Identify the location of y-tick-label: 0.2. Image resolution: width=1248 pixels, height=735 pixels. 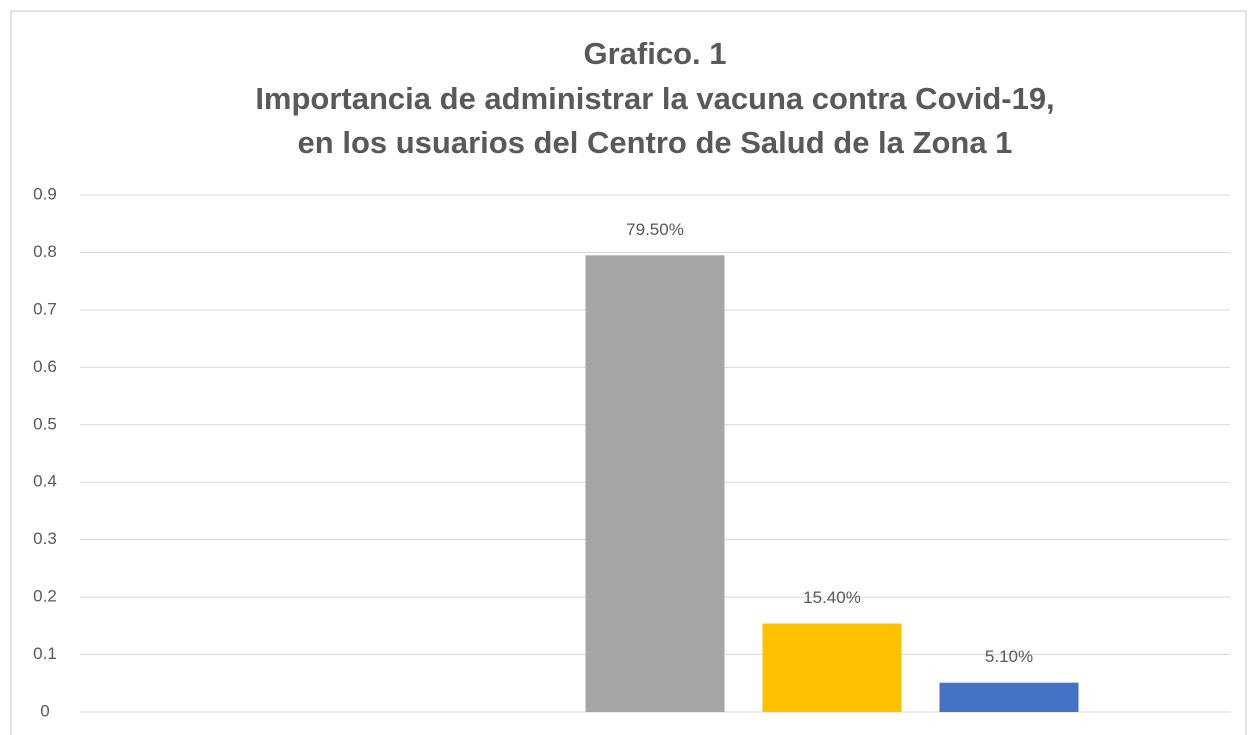
(45, 596).